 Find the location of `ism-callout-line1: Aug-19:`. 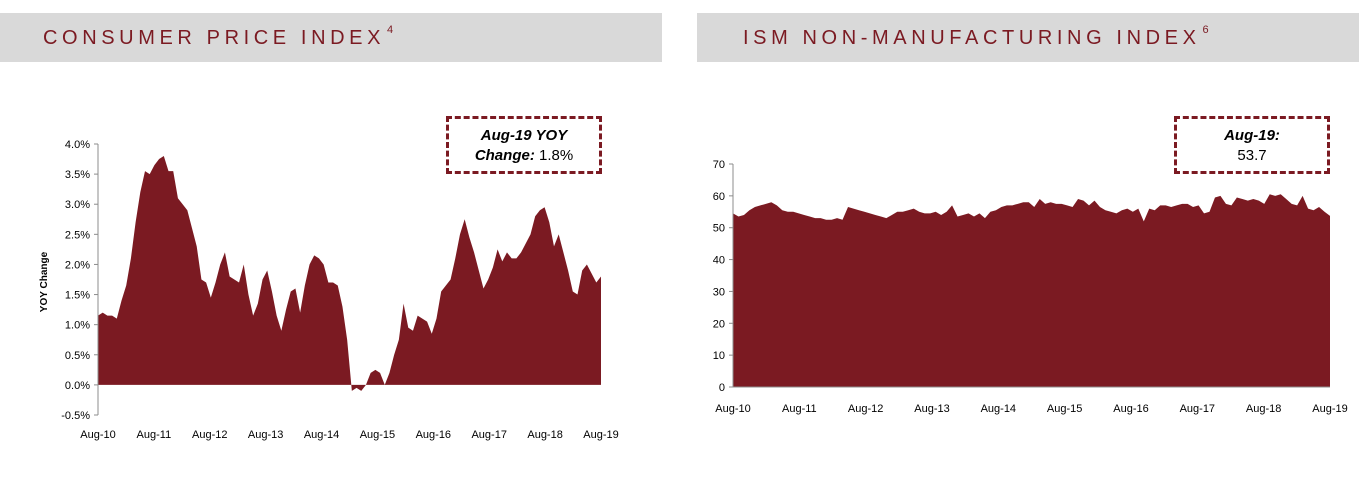

ism-callout-line1: Aug-19: is located at coordinates (1252, 135).